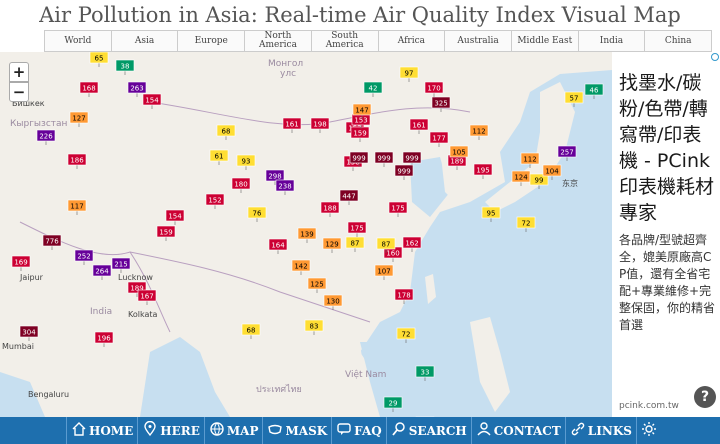  I want to click on aqi-station-marker: 99, so click(539, 181).